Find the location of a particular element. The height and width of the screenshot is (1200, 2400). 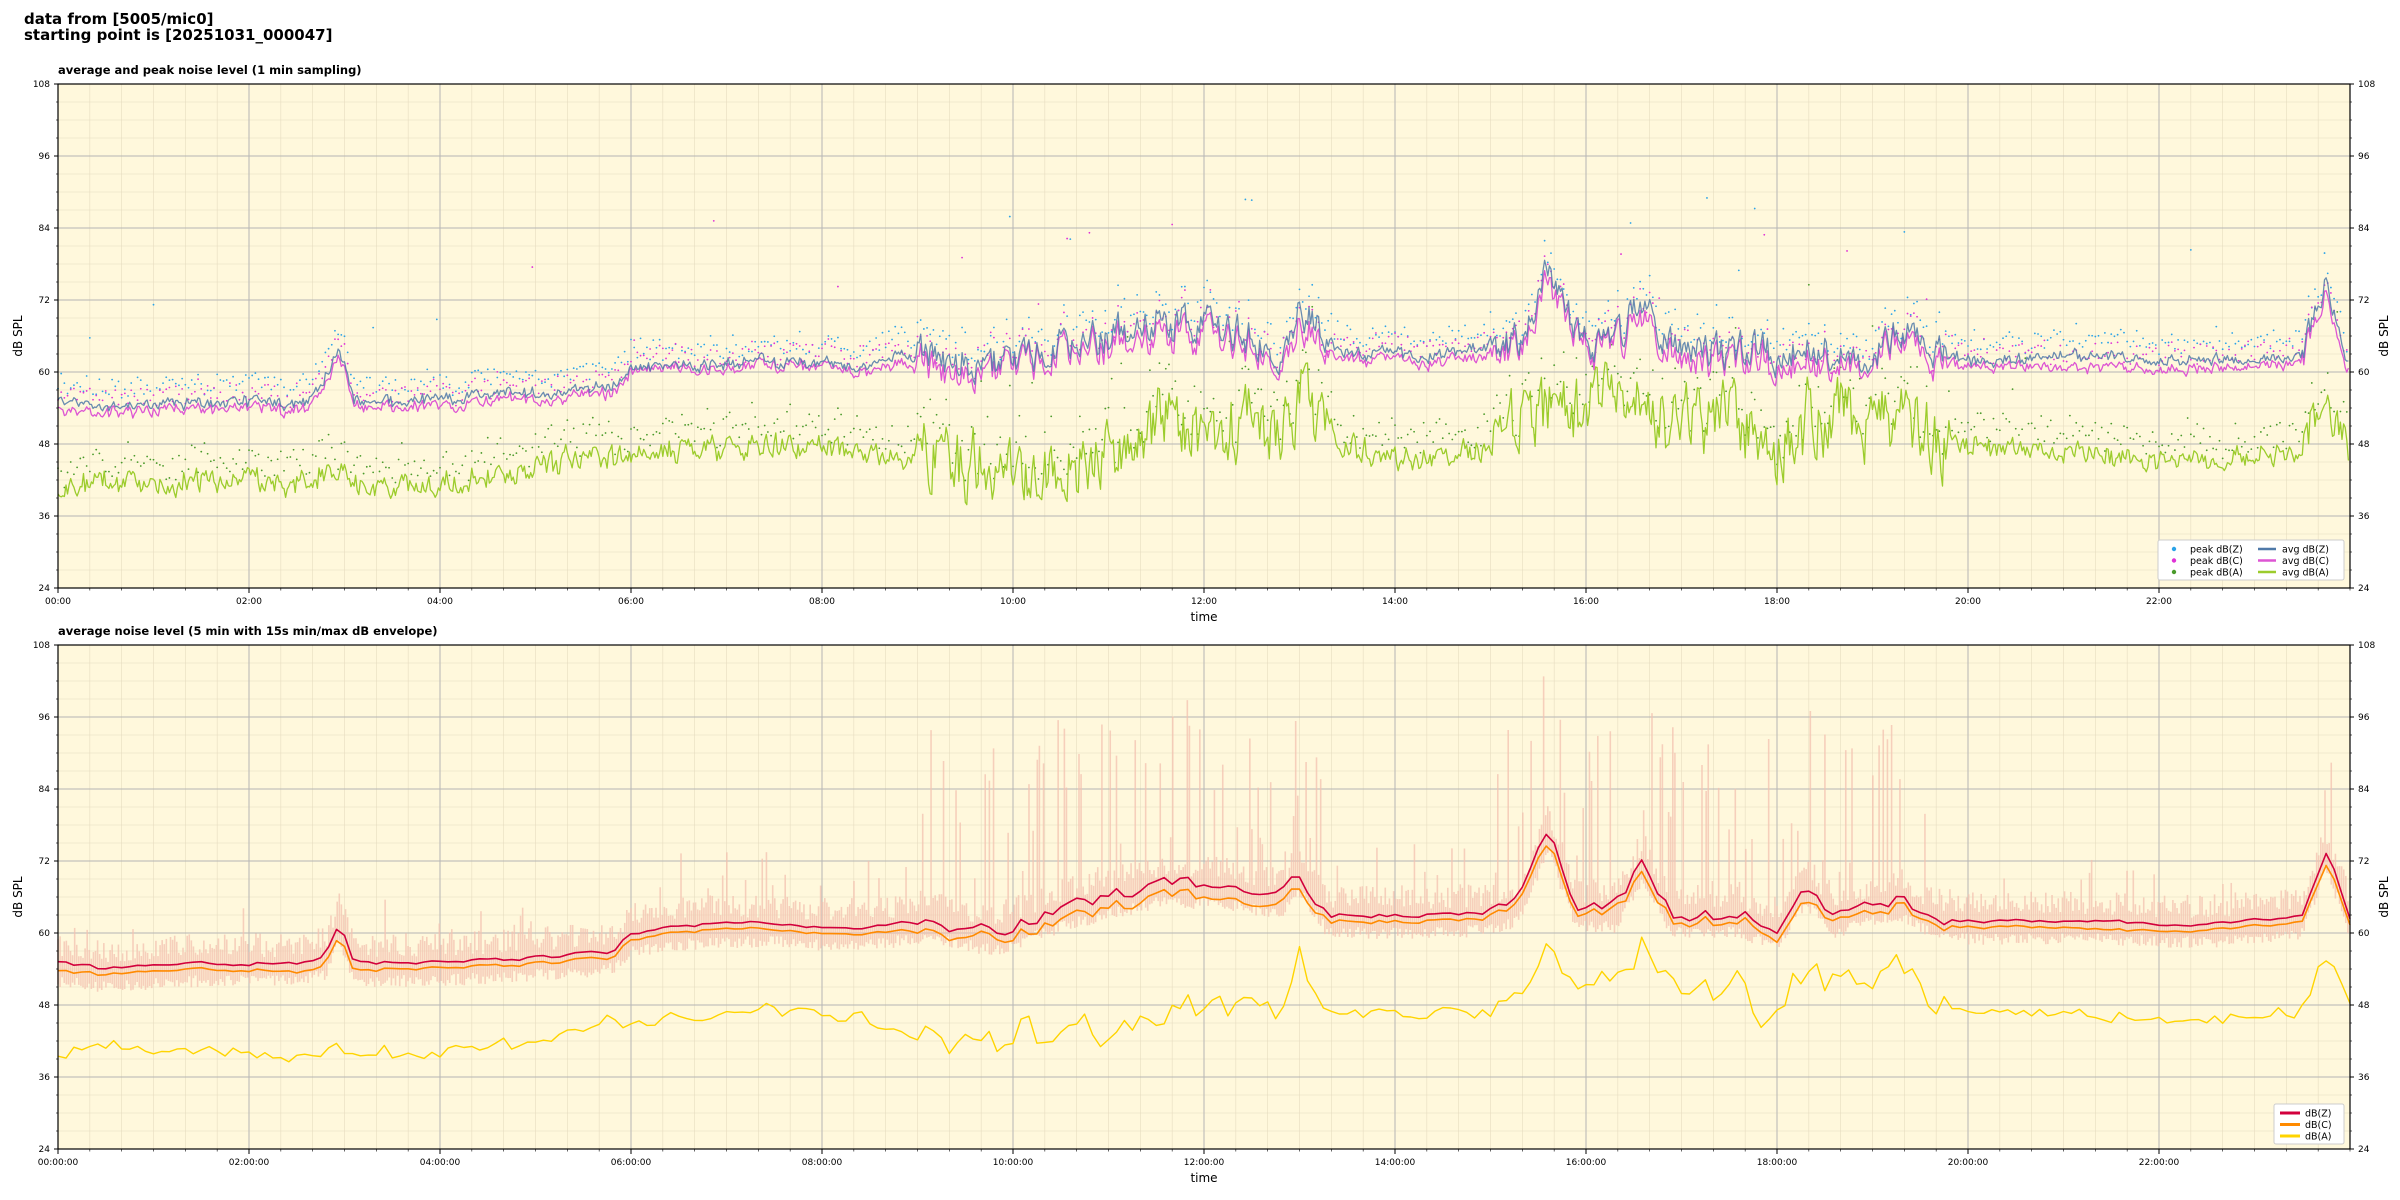

y-tick-label-right: 72 is located at coordinates (2363, 862).